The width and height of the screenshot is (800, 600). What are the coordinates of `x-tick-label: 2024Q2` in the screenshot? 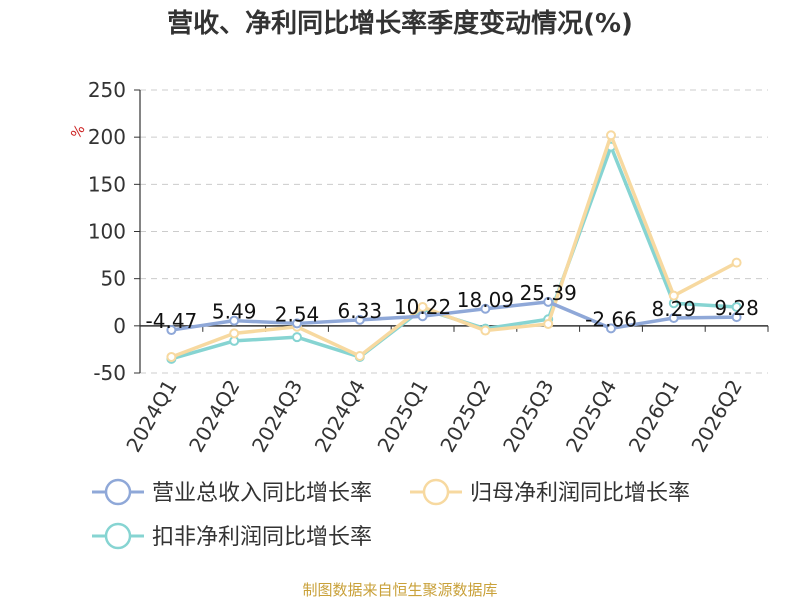 It's located at (214, 416).